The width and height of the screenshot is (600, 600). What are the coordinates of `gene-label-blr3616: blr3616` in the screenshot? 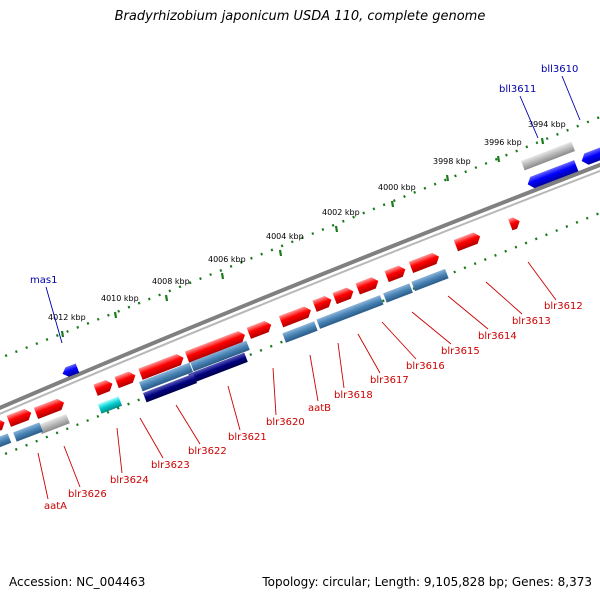 It's located at (425, 366).